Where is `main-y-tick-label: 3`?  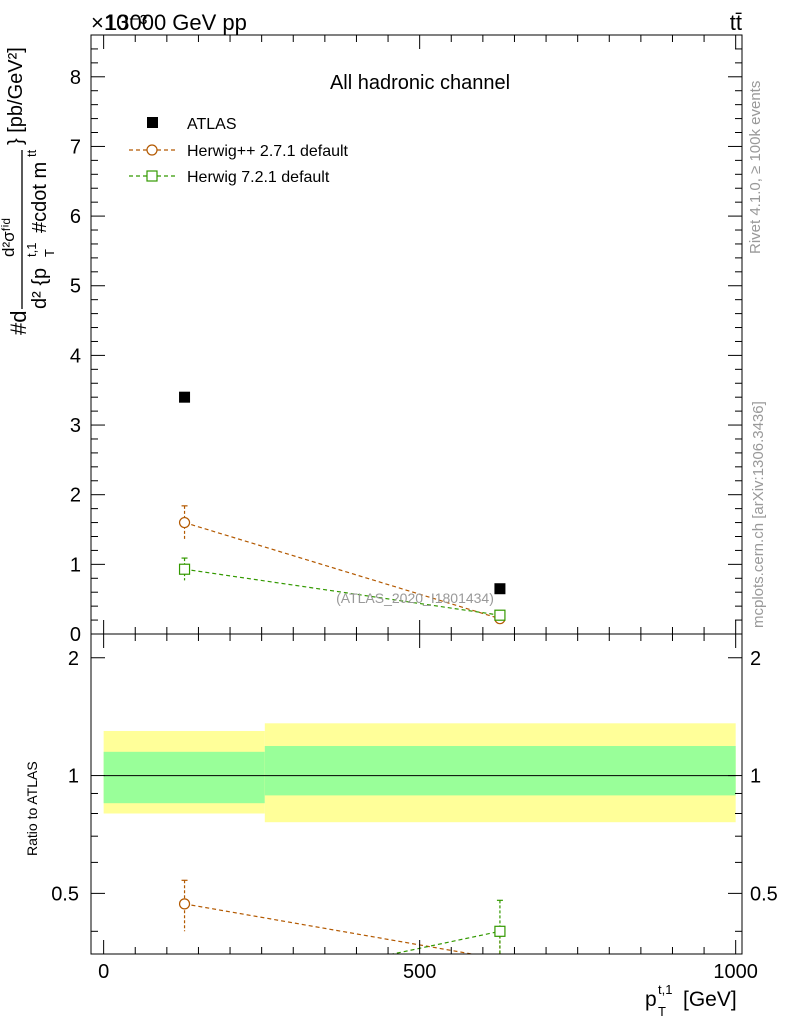
main-y-tick-label: 3 is located at coordinates (75, 426).